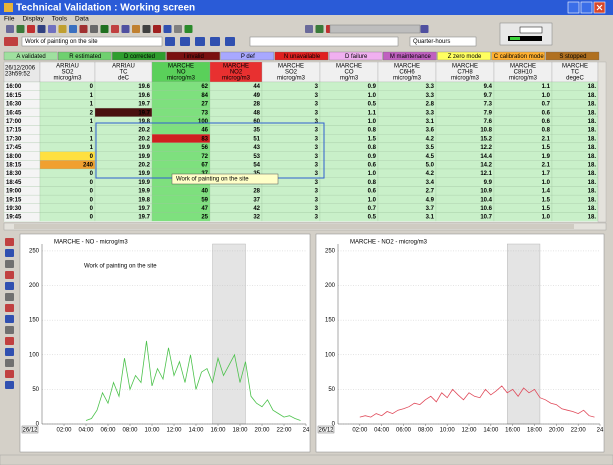  What do you see at coordinates (204, 218) in the screenshot?
I see `cell-text: 25` at bounding box center [204, 218].